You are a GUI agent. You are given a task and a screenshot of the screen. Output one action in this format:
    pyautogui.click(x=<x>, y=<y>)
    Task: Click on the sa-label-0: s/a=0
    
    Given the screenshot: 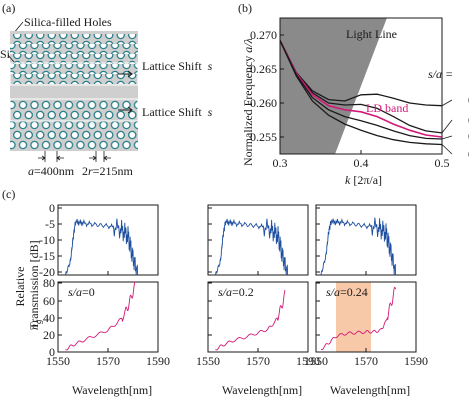 What is the action you would take?
    pyautogui.click(x=81, y=292)
    